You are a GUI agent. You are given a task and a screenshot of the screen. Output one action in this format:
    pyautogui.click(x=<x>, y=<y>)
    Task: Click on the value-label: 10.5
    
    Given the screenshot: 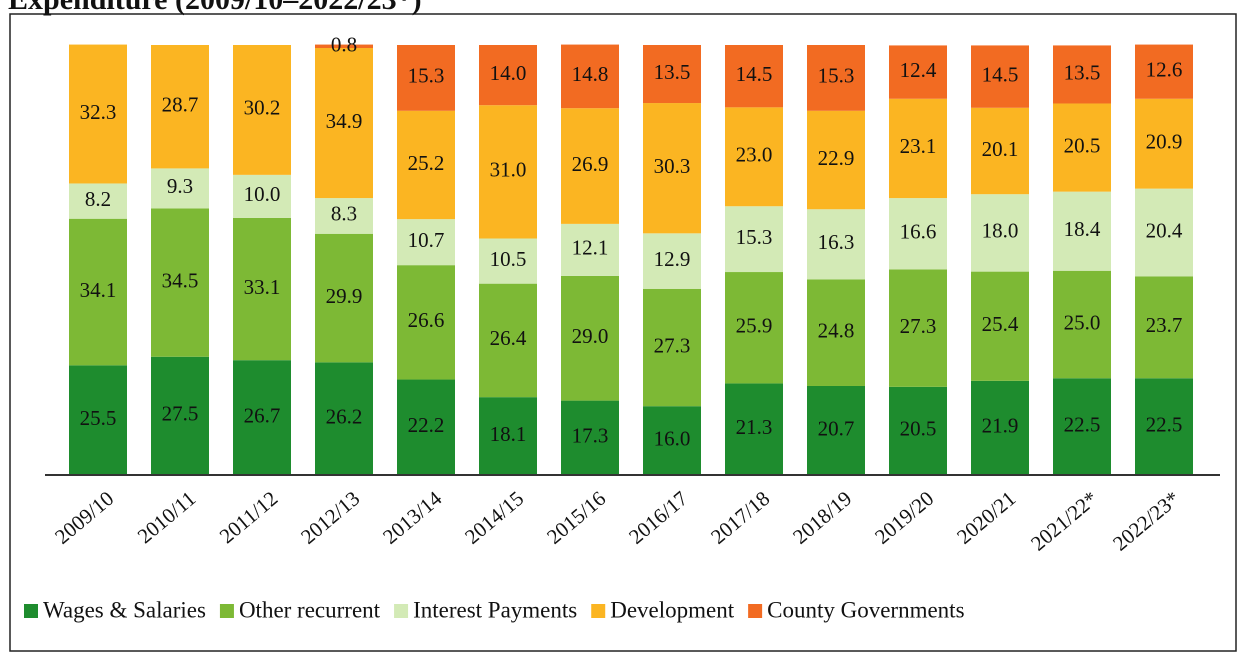 What is the action you would take?
    pyautogui.click(x=508, y=259)
    